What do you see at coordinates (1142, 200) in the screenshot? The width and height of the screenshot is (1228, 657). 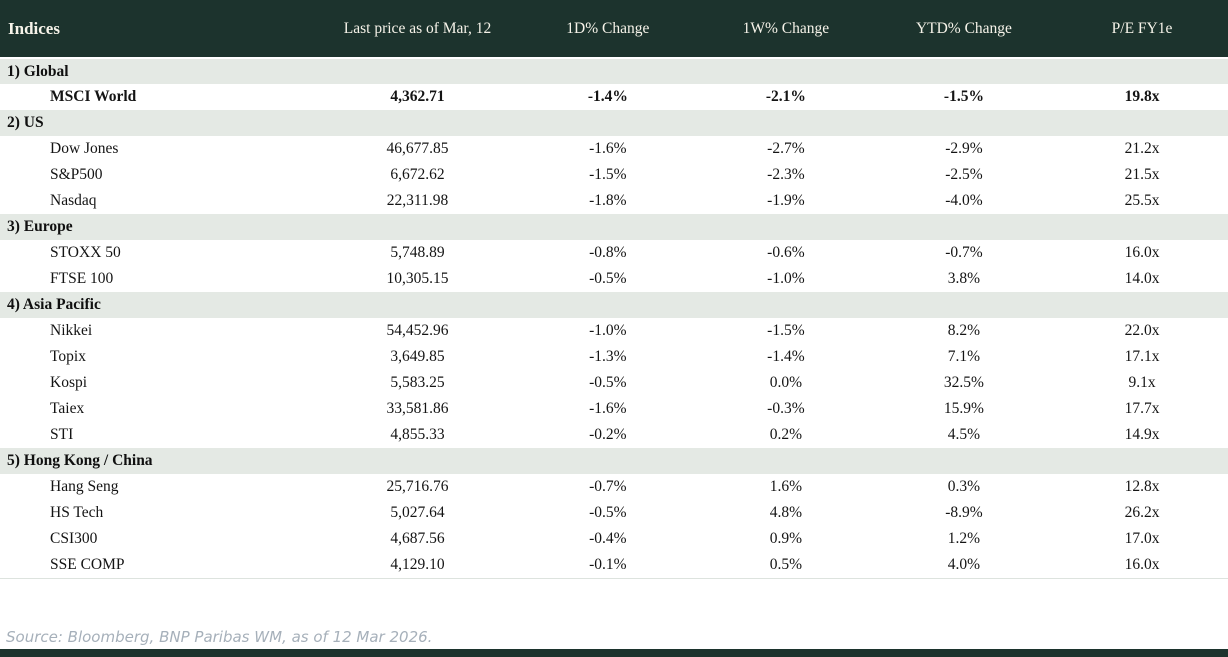 I see `pe-cell: 25.5x` at bounding box center [1142, 200].